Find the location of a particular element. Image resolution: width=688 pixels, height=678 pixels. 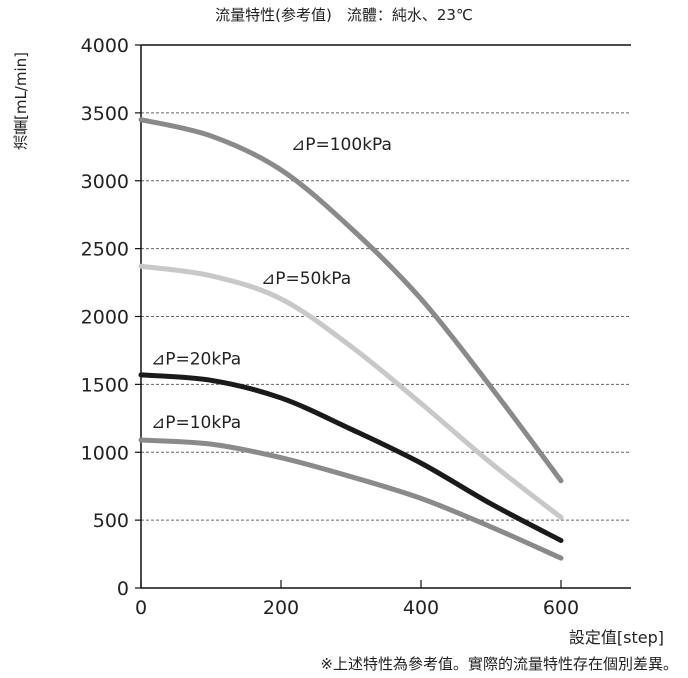

y-tick-label: 0 is located at coordinates (123, 589).